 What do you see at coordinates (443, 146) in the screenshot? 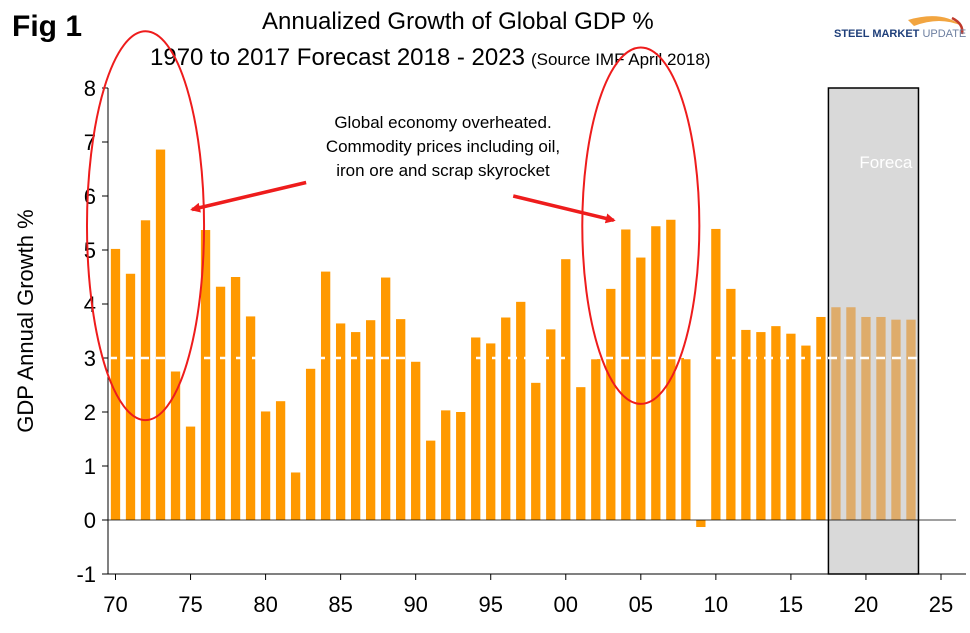
I see `annotation-line-2: Commodity prices including oil,` at bounding box center [443, 146].